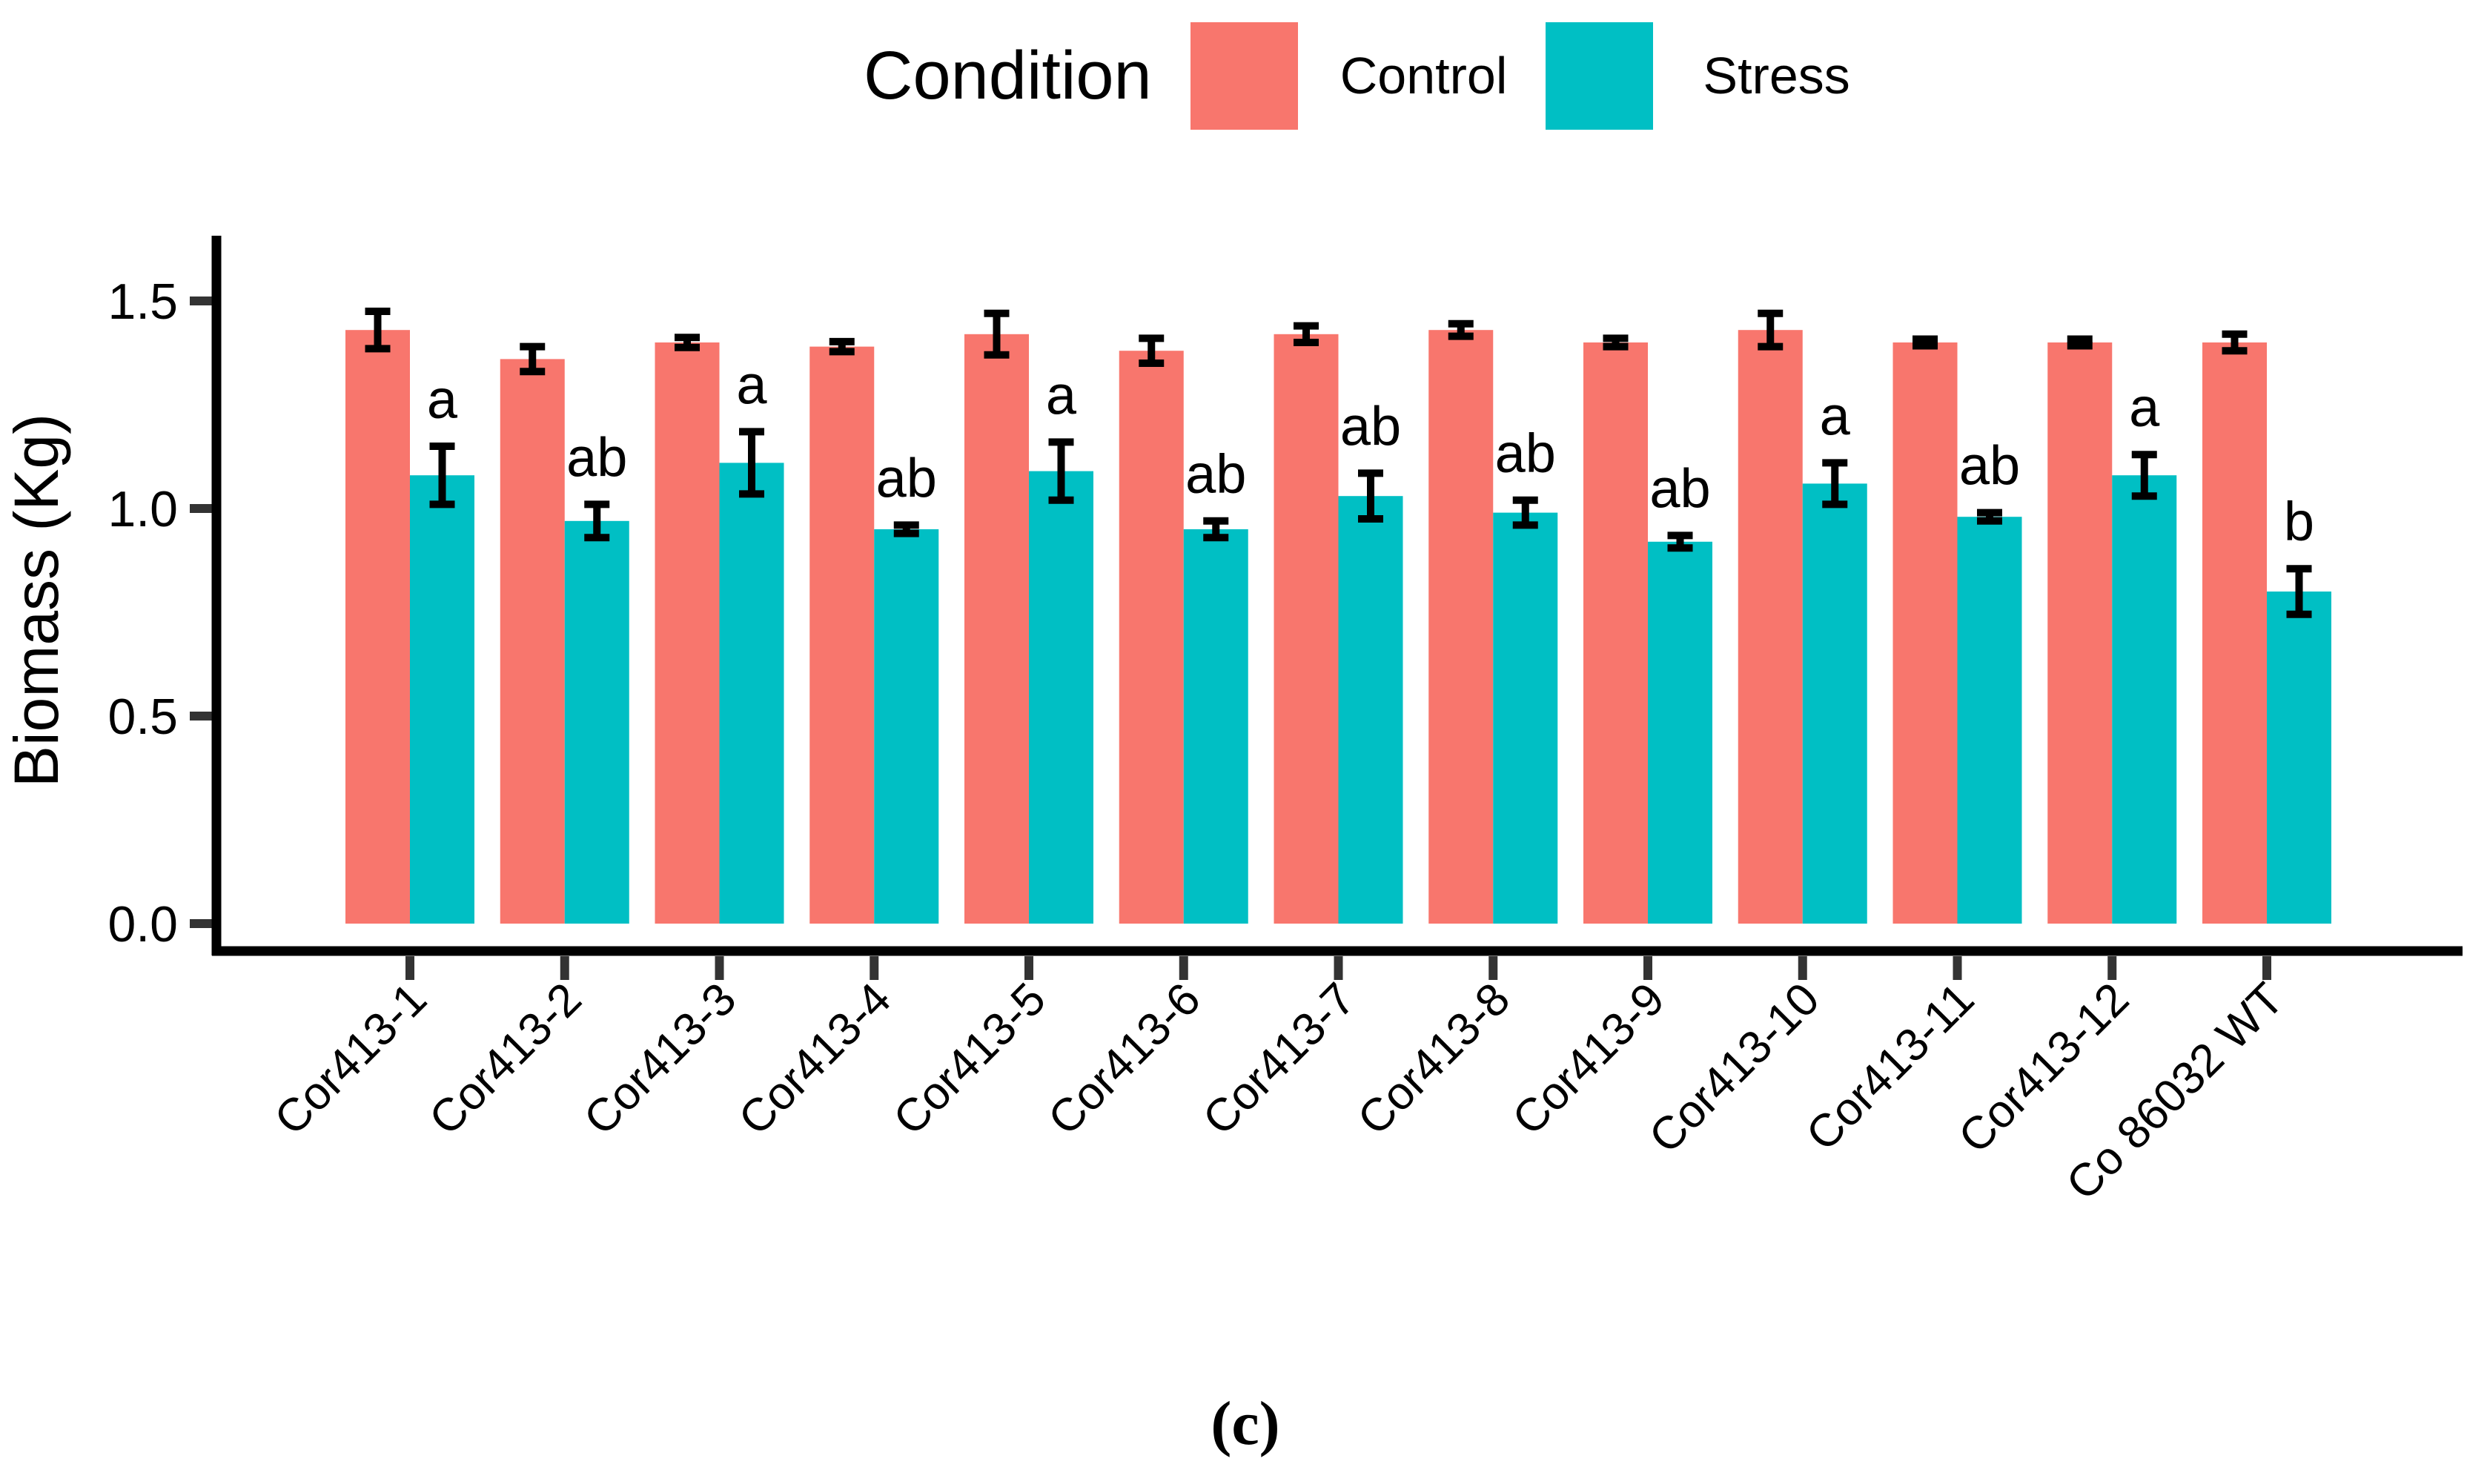  I want to click on significance-letter-Cor413-11: ab, so click(1989, 466).